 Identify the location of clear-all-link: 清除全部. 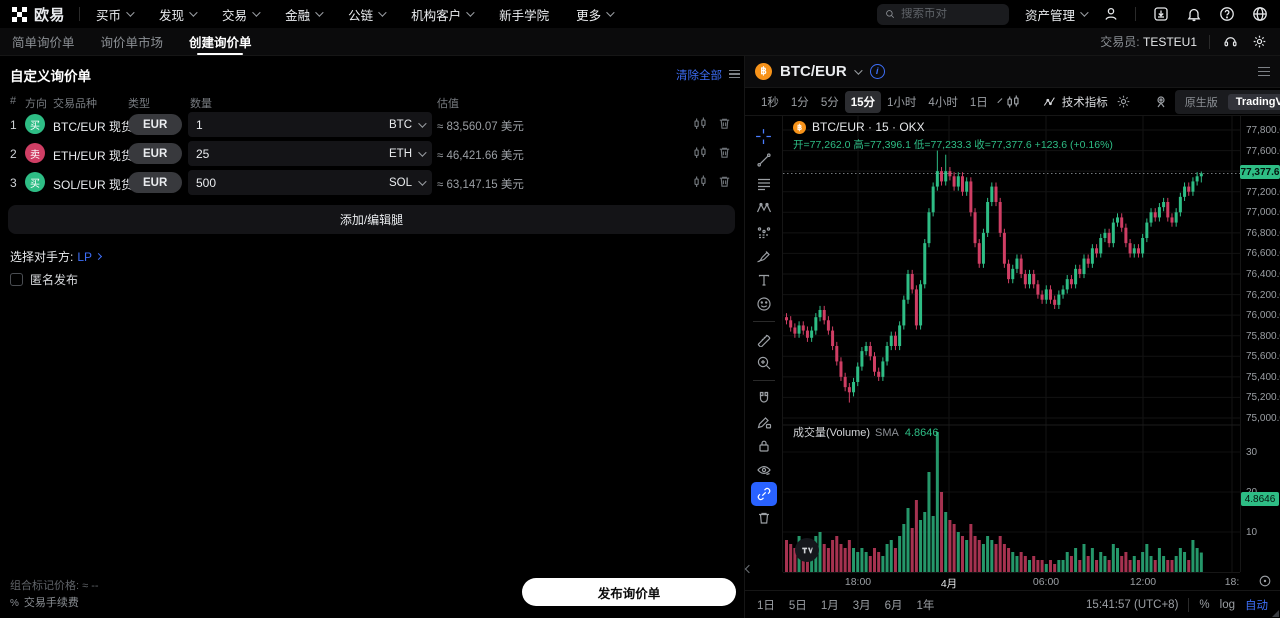
(699, 76).